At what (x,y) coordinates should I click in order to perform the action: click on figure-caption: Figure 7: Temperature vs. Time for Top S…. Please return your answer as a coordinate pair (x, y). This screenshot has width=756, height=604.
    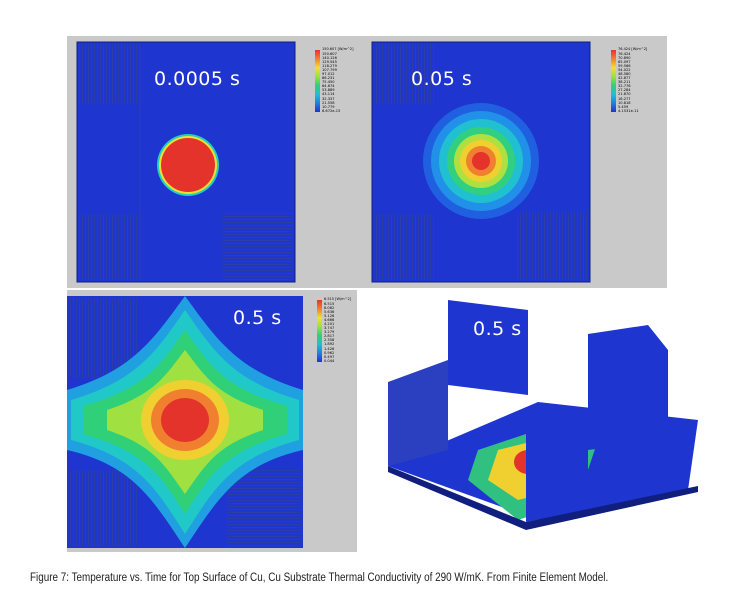
    Looking at the image, I should click on (319, 578).